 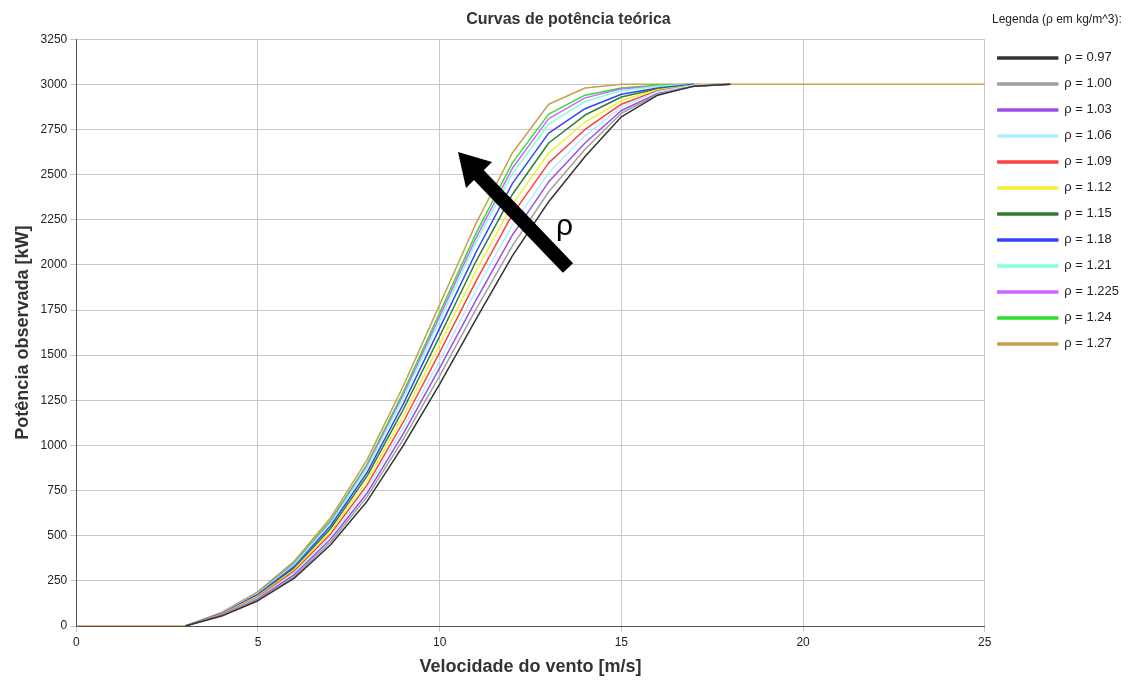 I want to click on legend-label: ρ = 1.15, so click(x=1088, y=213).